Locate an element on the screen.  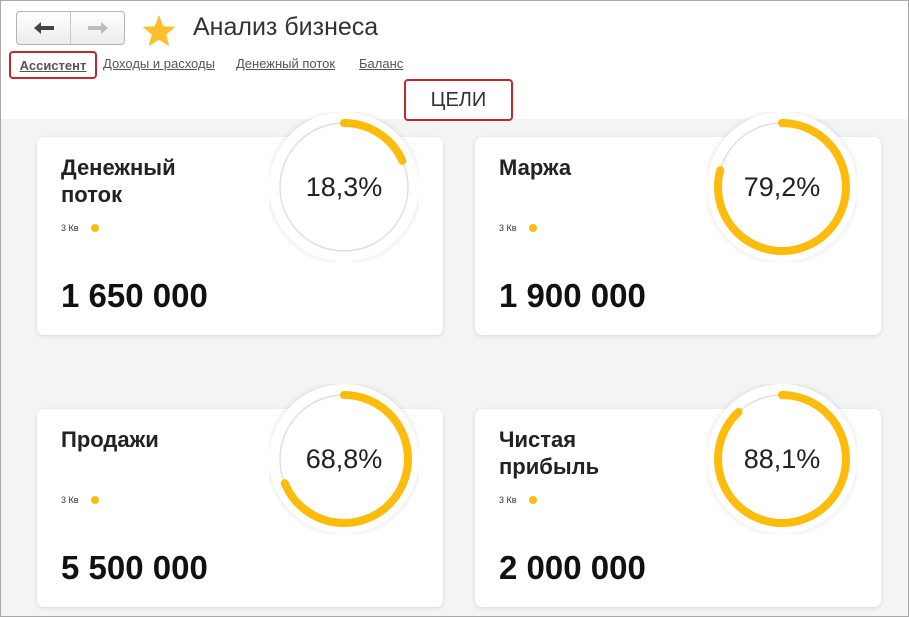
progress-gauge: 79,2% is located at coordinates (782, 187).